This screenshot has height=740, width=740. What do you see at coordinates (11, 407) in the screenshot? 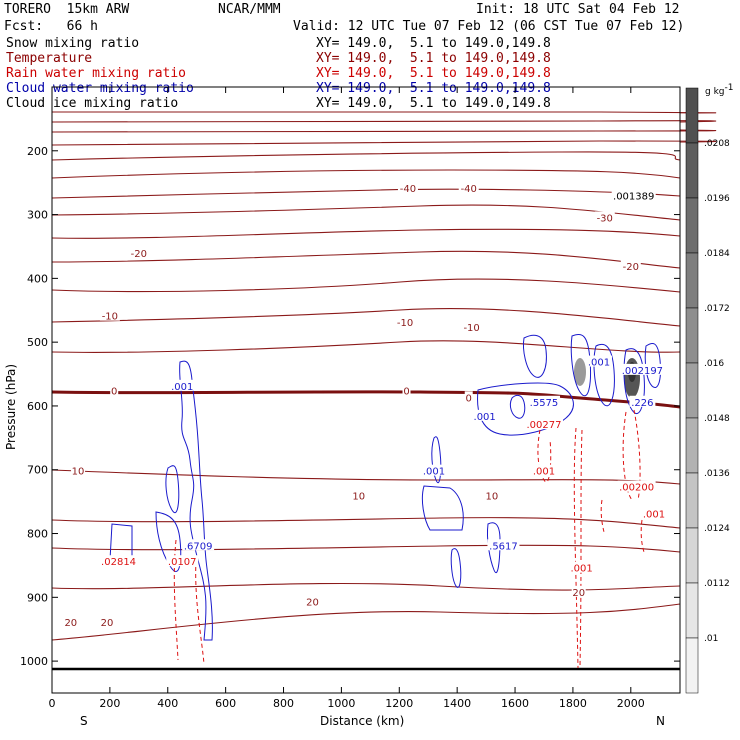
I see `y-axis-label: Pressure (hPa)` at bounding box center [11, 407].